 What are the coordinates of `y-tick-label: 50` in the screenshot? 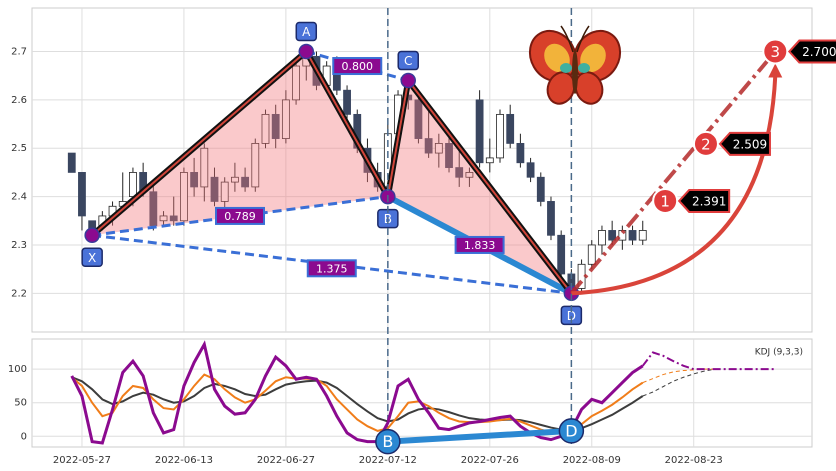 It's located at (20, 403).